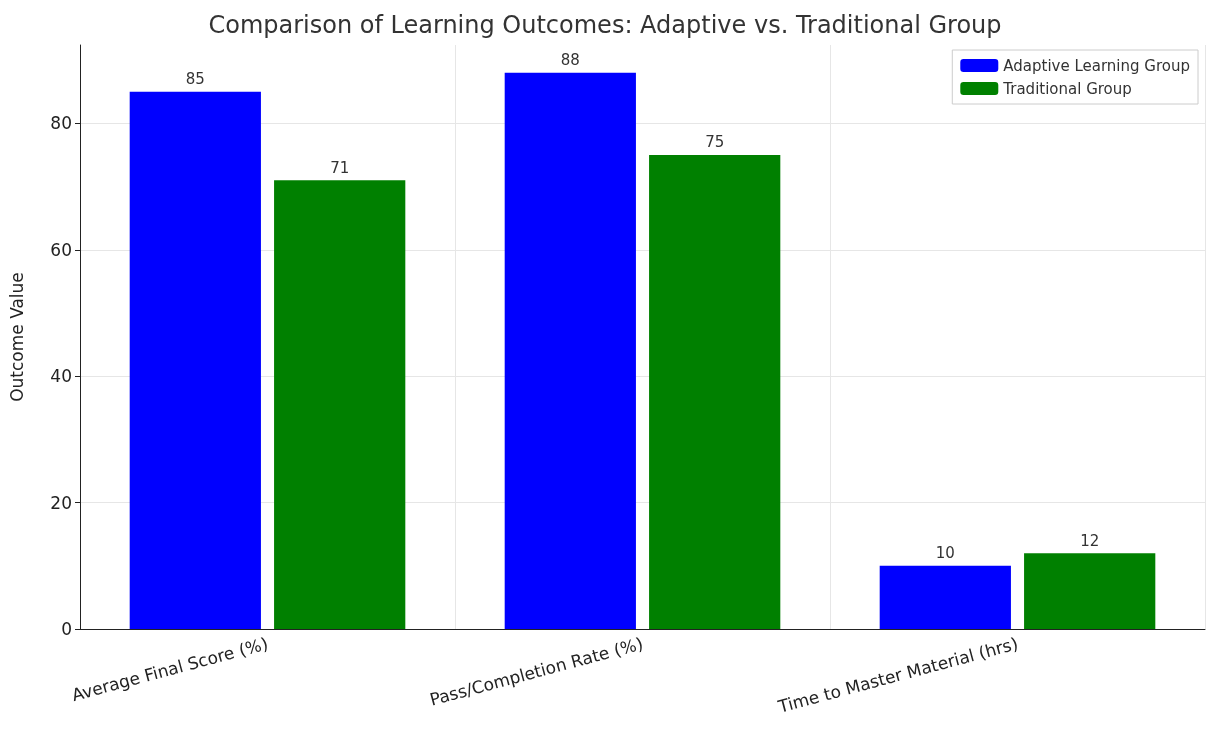 The height and width of the screenshot is (729, 1210). Describe the element at coordinates (945, 553) in the screenshot. I see `data-label: 10` at that location.